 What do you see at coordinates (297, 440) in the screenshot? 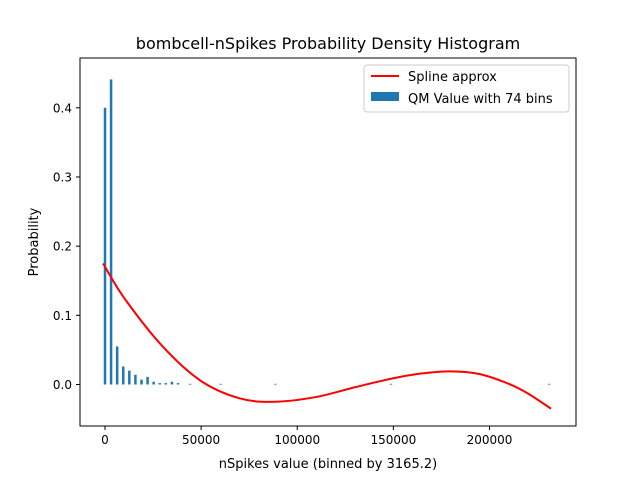
I see `x-tick-label: 100000` at bounding box center [297, 440].